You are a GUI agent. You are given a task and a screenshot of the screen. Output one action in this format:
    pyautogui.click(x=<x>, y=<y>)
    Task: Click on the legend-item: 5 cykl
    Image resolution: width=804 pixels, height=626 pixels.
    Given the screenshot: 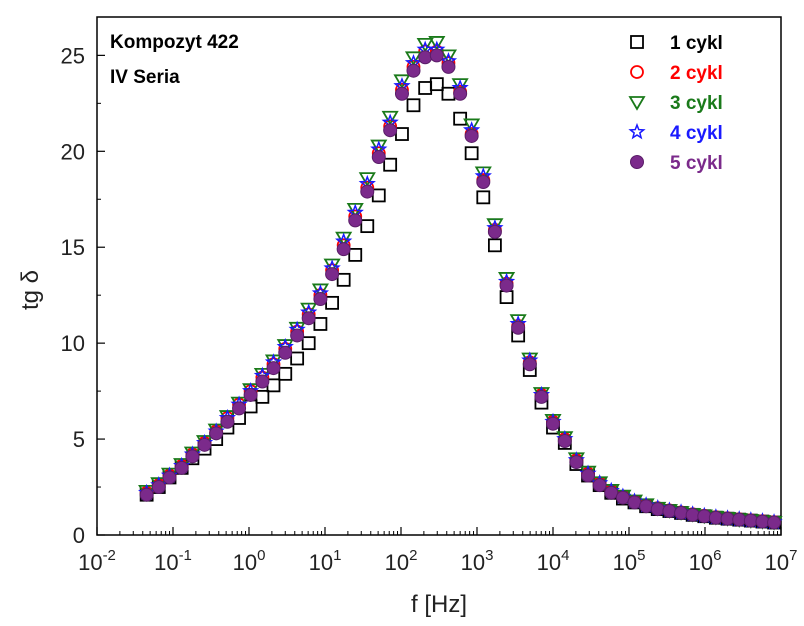 What is the action you would take?
    pyautogui.click(x=676, y=163)
    